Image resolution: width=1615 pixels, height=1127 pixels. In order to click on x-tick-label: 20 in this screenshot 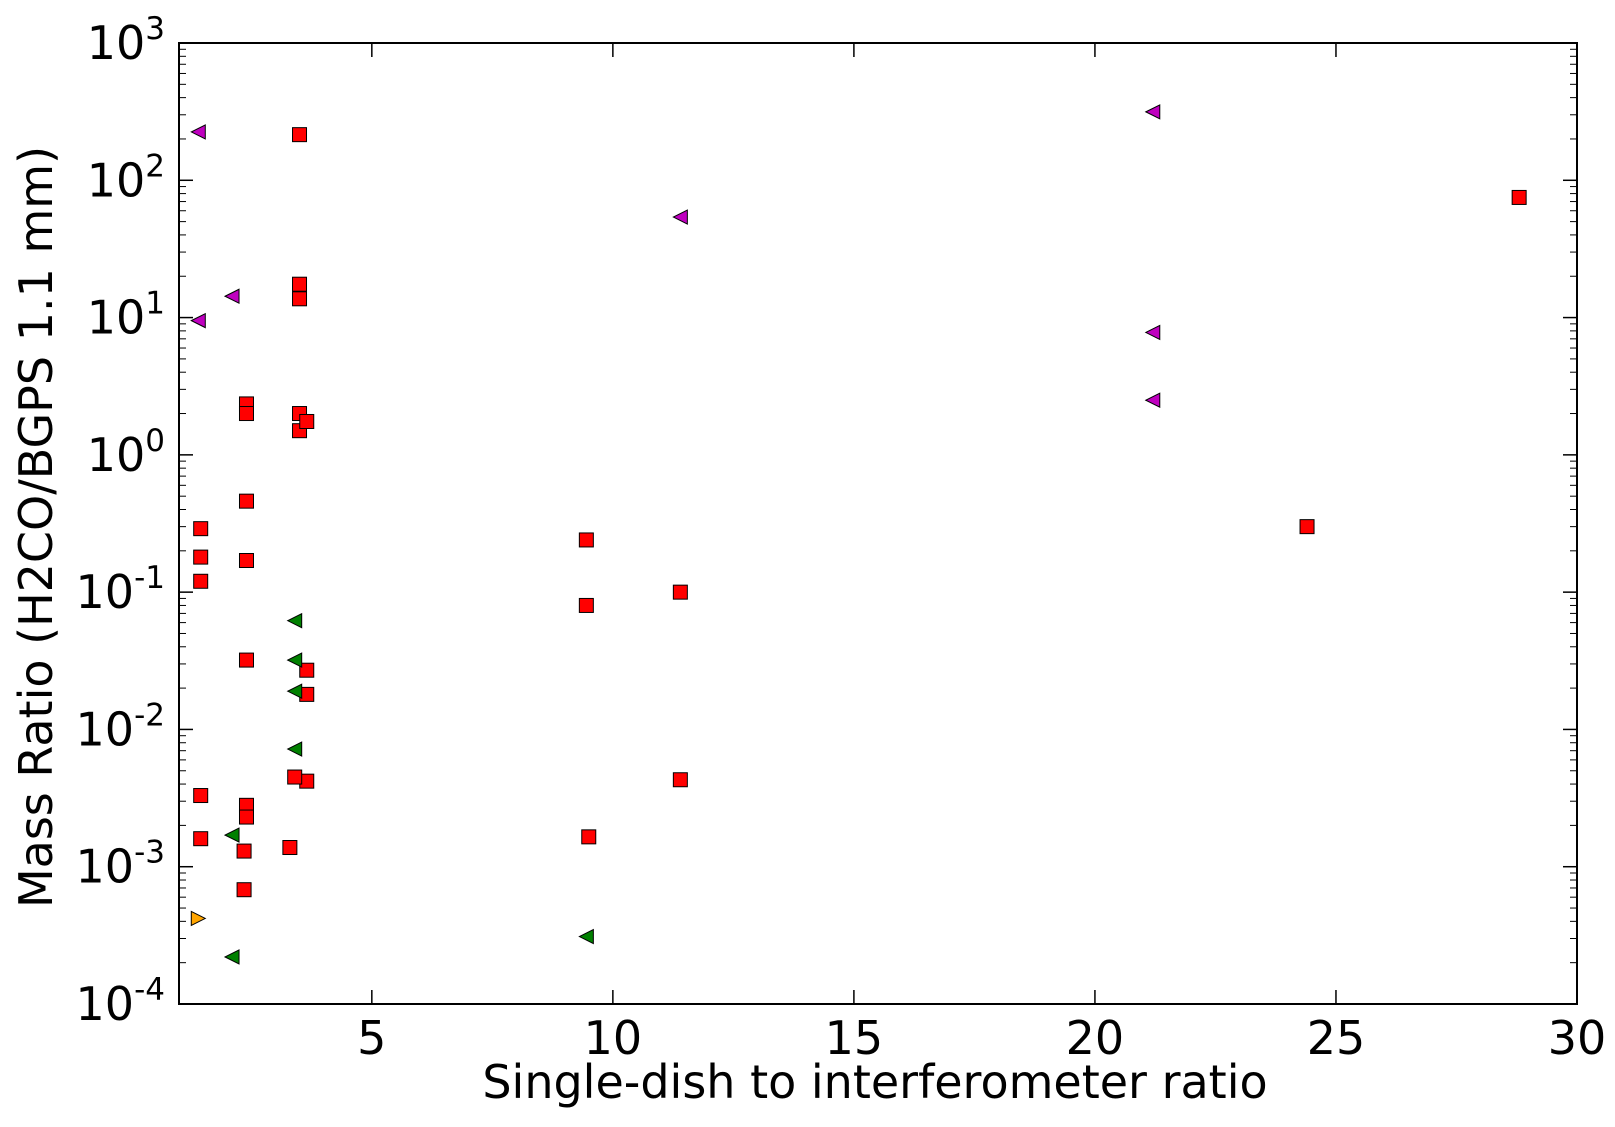, I will do `click(1095, 1038)`.